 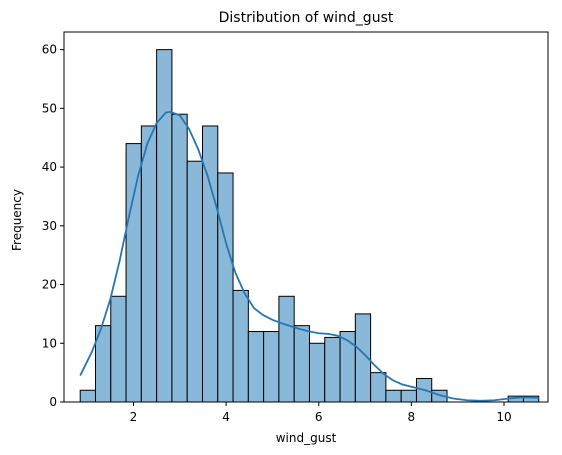 What do you see at coordinates (134, 417) in the screenshot?
I see `x-tick-label: 2` at bounding box center [134, 417].